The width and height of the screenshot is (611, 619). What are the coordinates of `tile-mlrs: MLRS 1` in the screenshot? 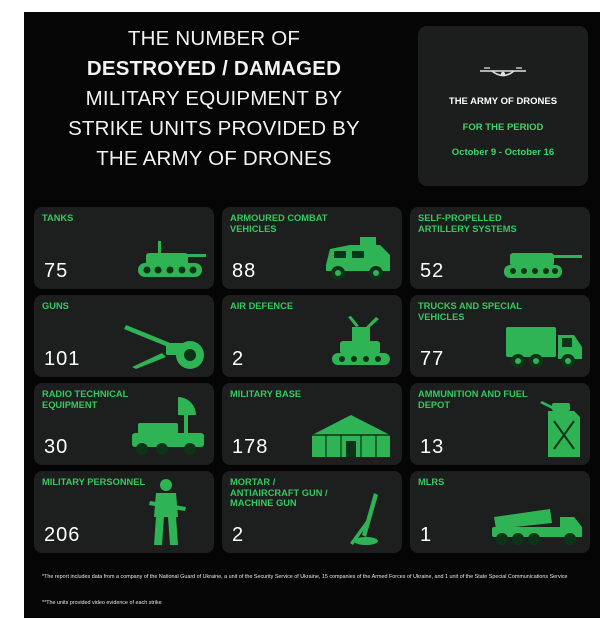 It's located at (500, 512).